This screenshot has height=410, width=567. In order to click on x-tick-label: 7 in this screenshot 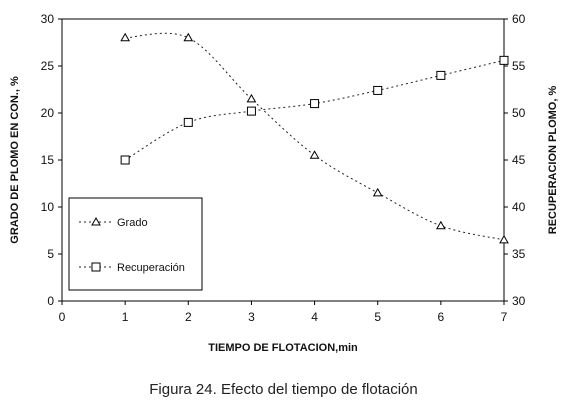, I will do `click(504, 317)`.